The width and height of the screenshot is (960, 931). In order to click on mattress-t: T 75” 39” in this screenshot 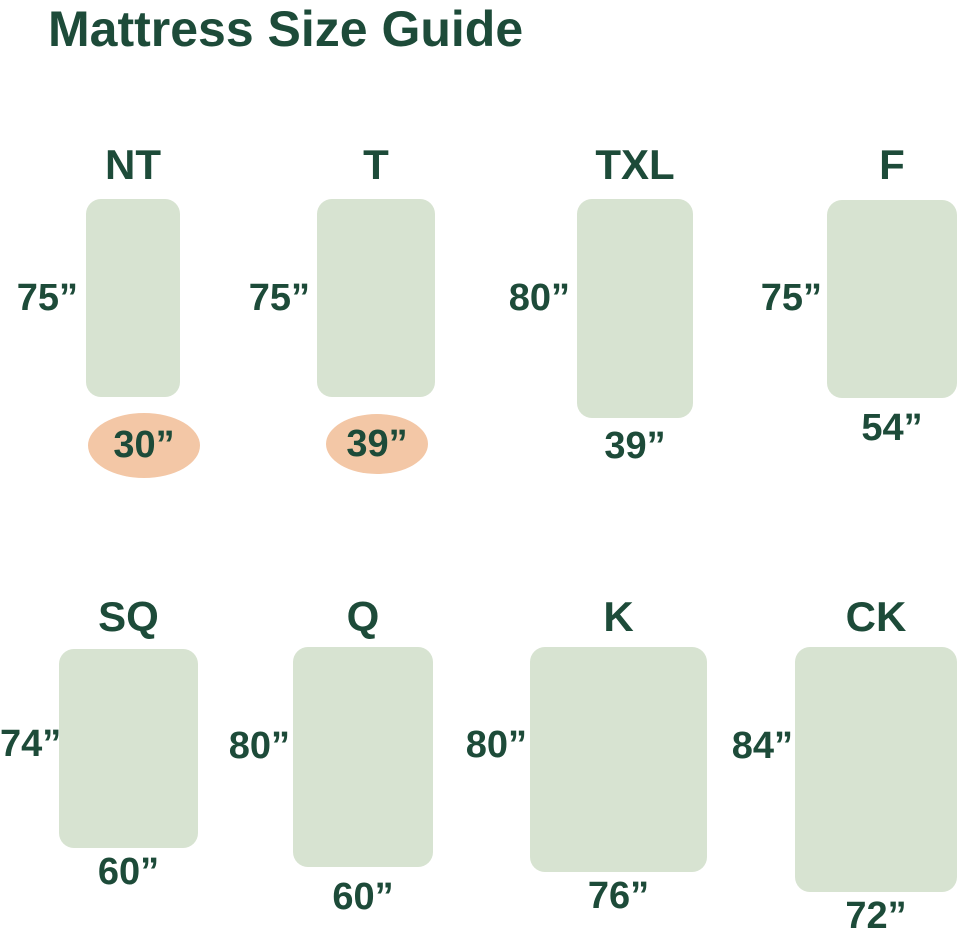, I will do `click(335, 307)`.